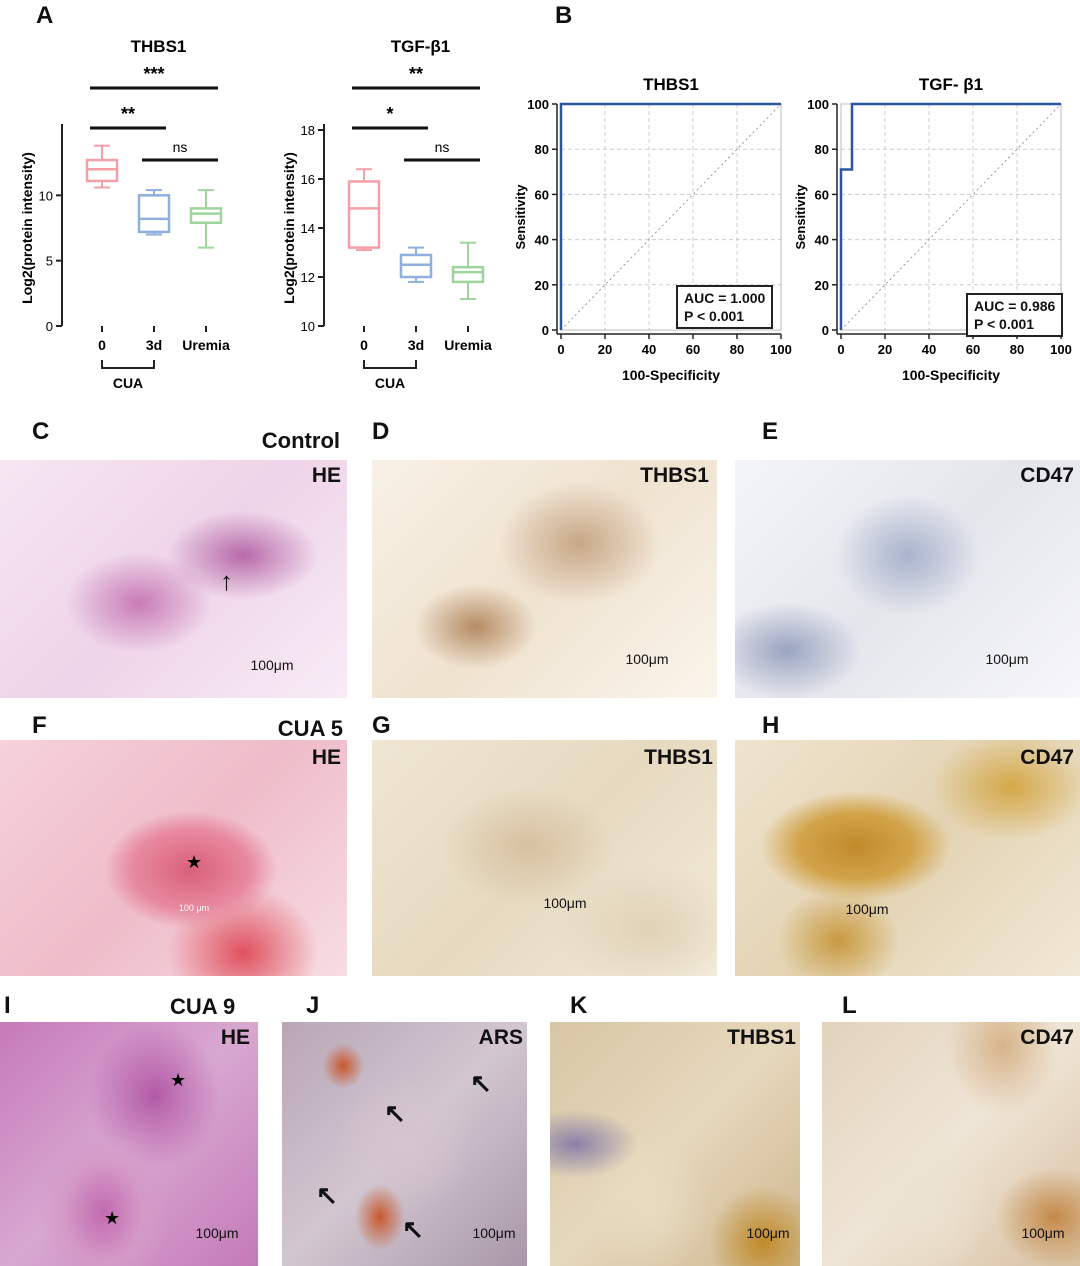 Image resolution: width=1080 pixels, height=1266 pixels. What do you see at coordinates (129, 1144) in the screenshot?
I see `micrograph-cua9-he: ★ ★ HE 100μm` at bounding box center [129, 1144].